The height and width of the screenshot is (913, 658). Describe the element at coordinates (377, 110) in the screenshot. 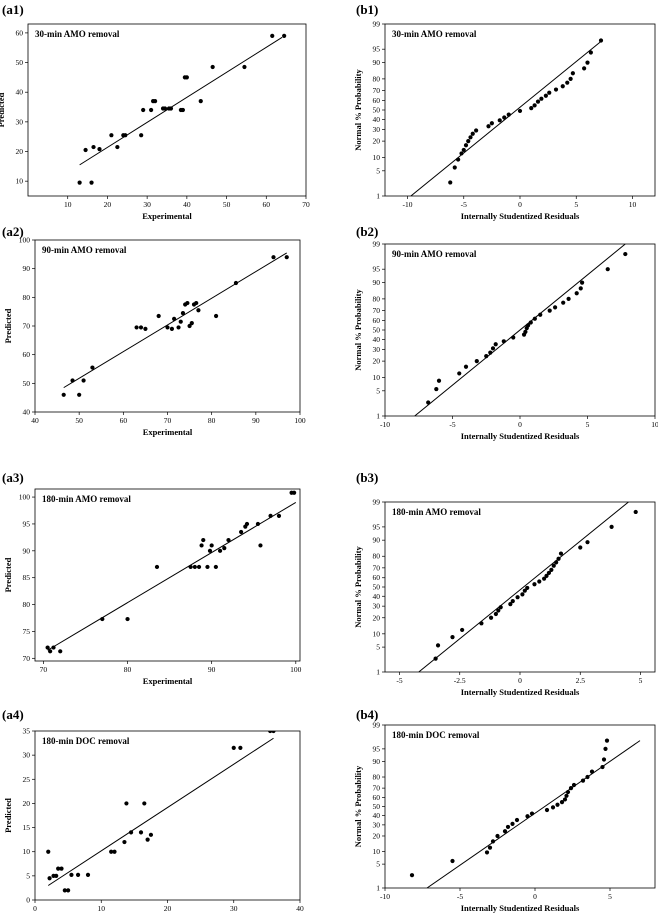

I see `y-tick-label: 50` at that location.